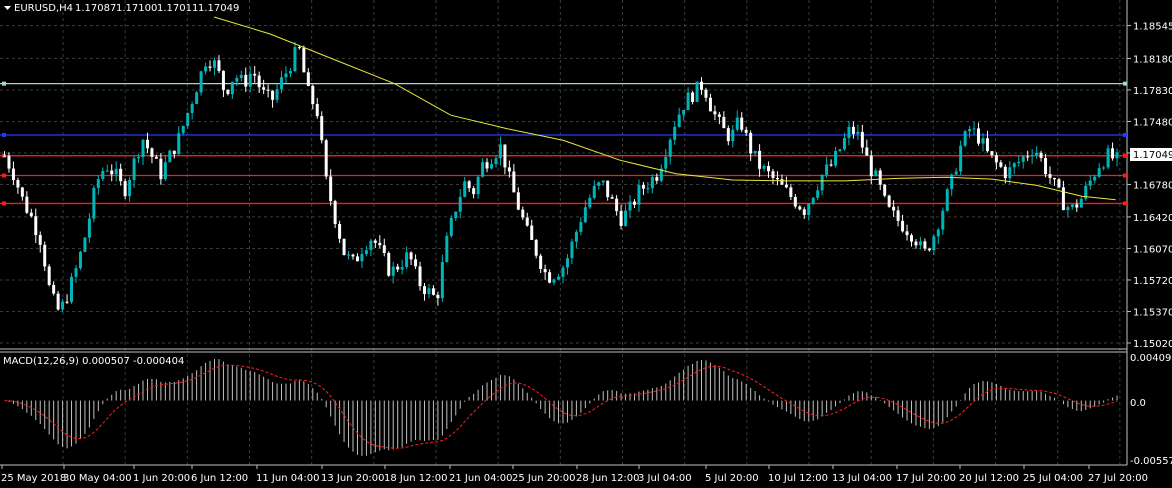  I want to click on open-value: 1.17087, so click(95, 8).